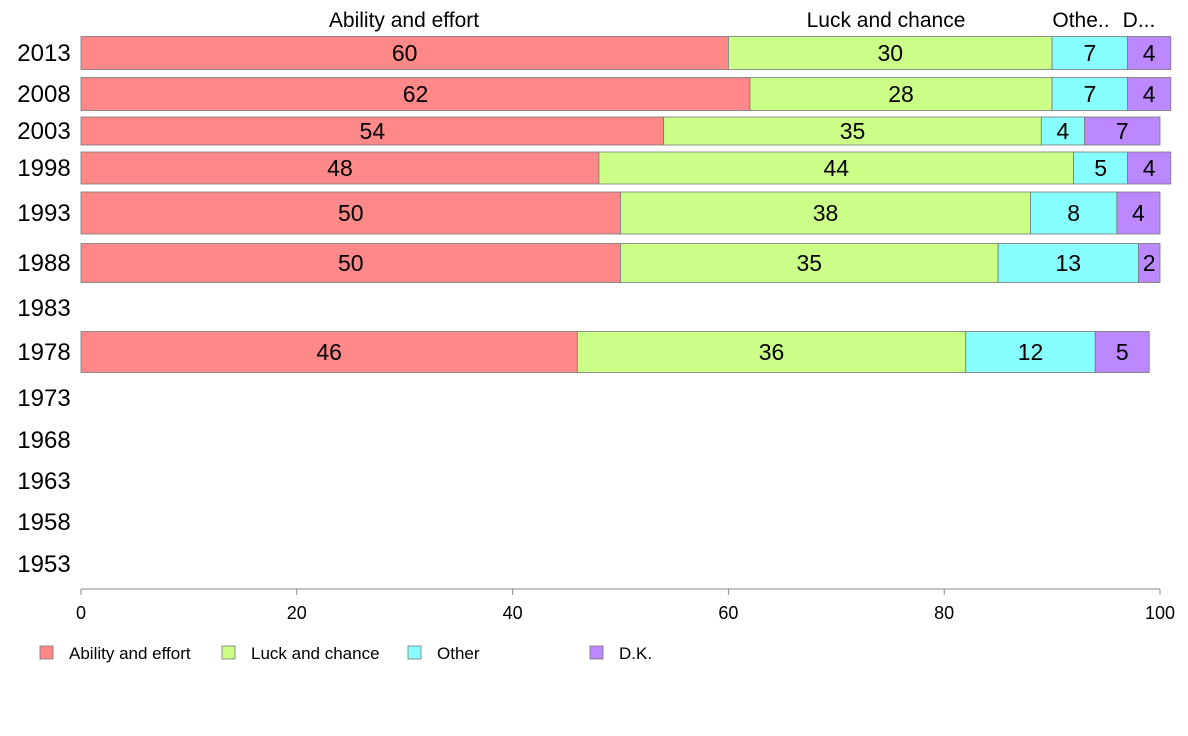  I want to click on year-label-1963: 1963, so click(43, 481).